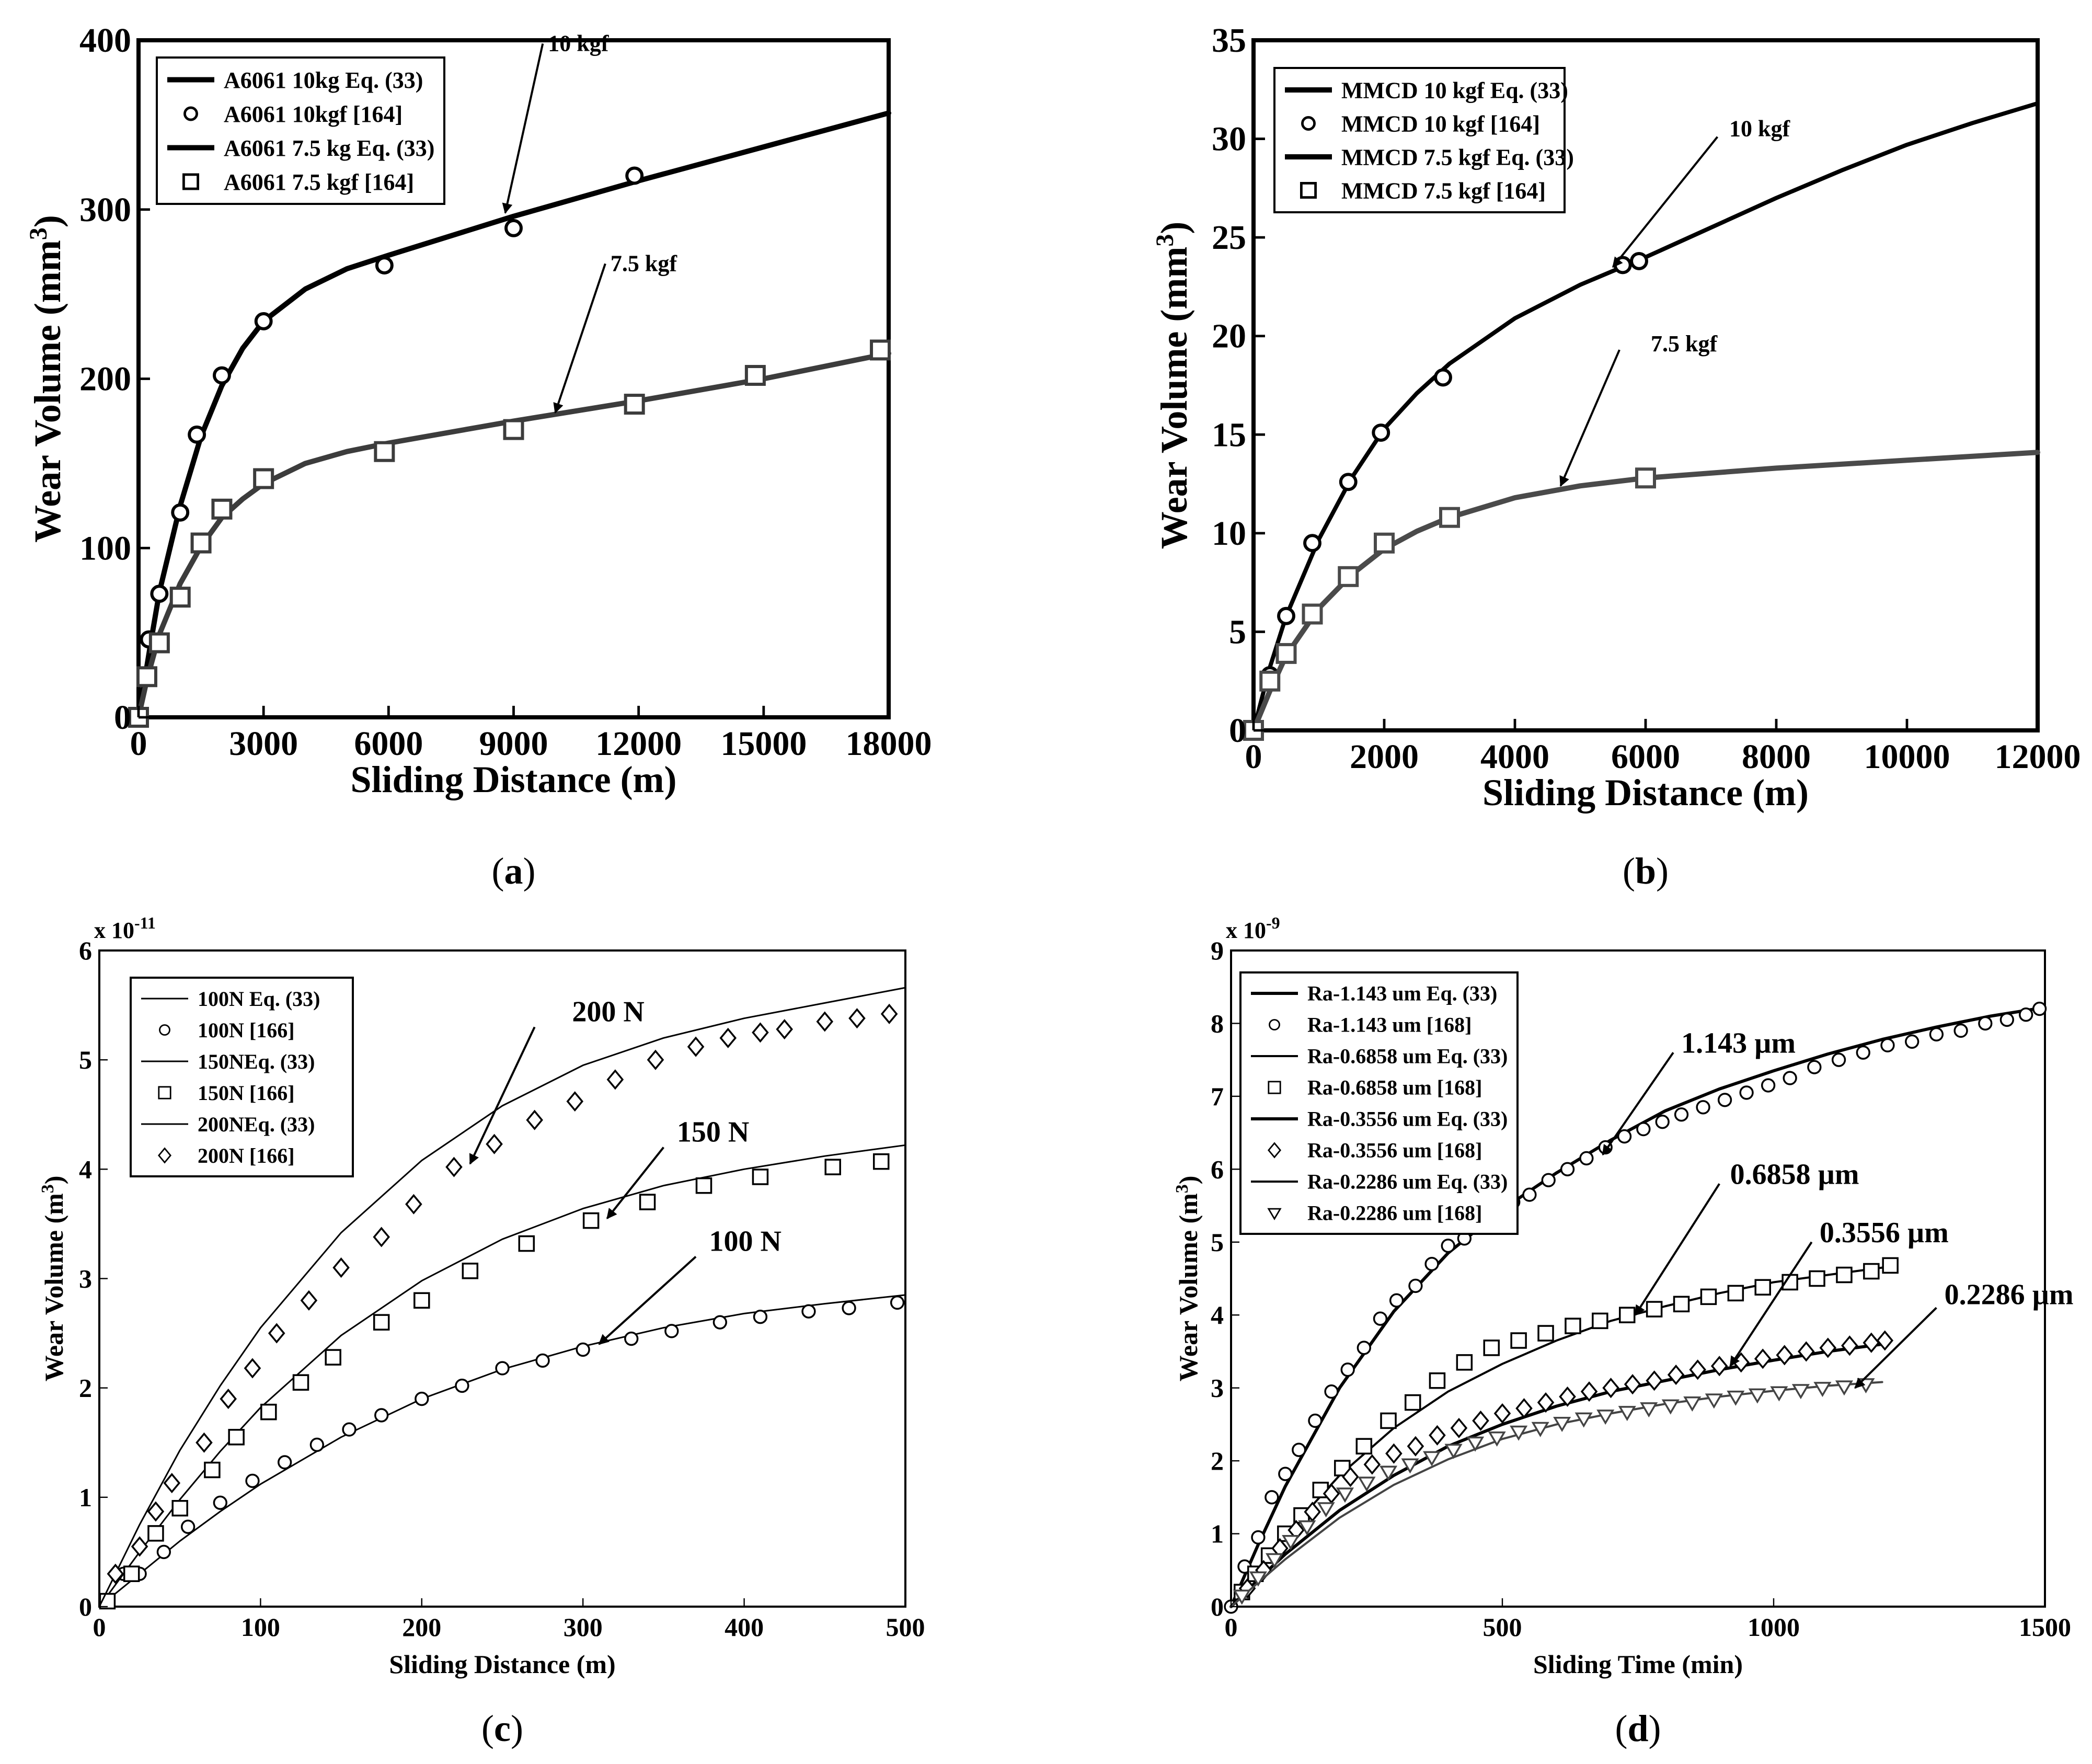  Describe the element at coordinates (1907, 757) in the screenshot. I see `x-tick-label-b-5: 10000` at that location.